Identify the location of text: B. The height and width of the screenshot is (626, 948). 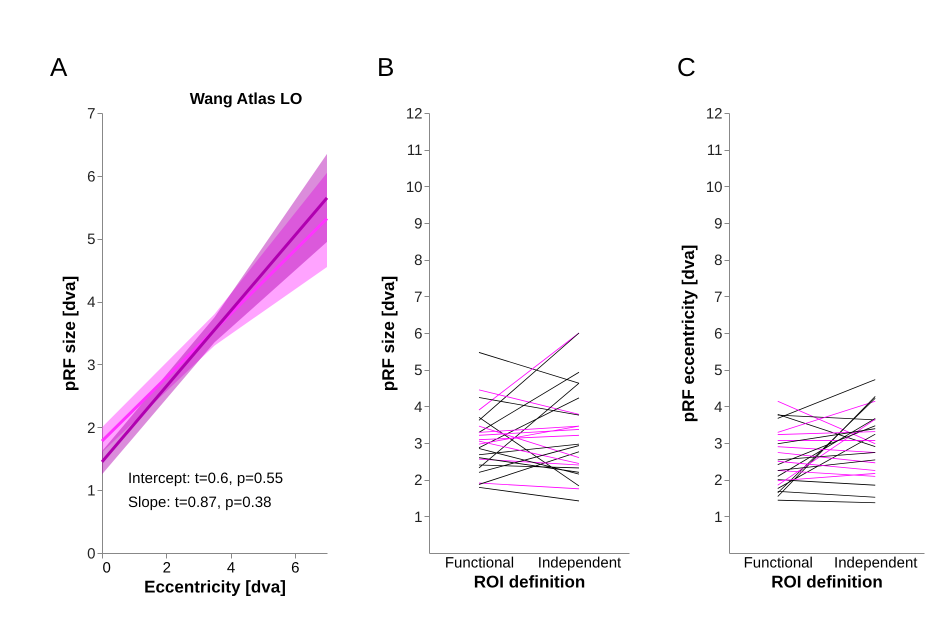
(385, 67).